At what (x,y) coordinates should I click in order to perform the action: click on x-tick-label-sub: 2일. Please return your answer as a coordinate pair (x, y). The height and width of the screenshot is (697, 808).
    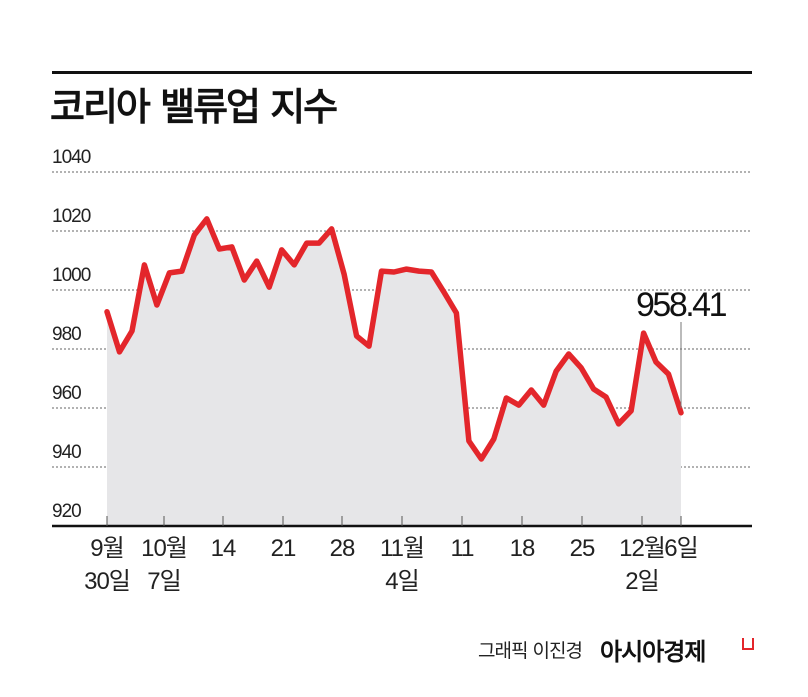
    Looking at the image, I should click on (641, 581).